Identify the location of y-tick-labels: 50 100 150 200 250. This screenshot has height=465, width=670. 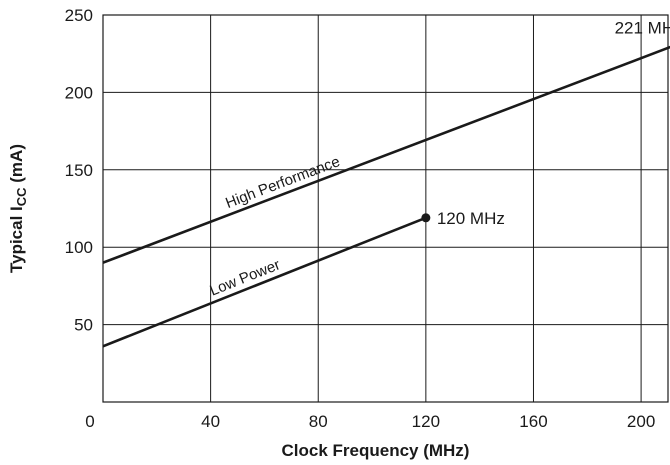
(79, 170).